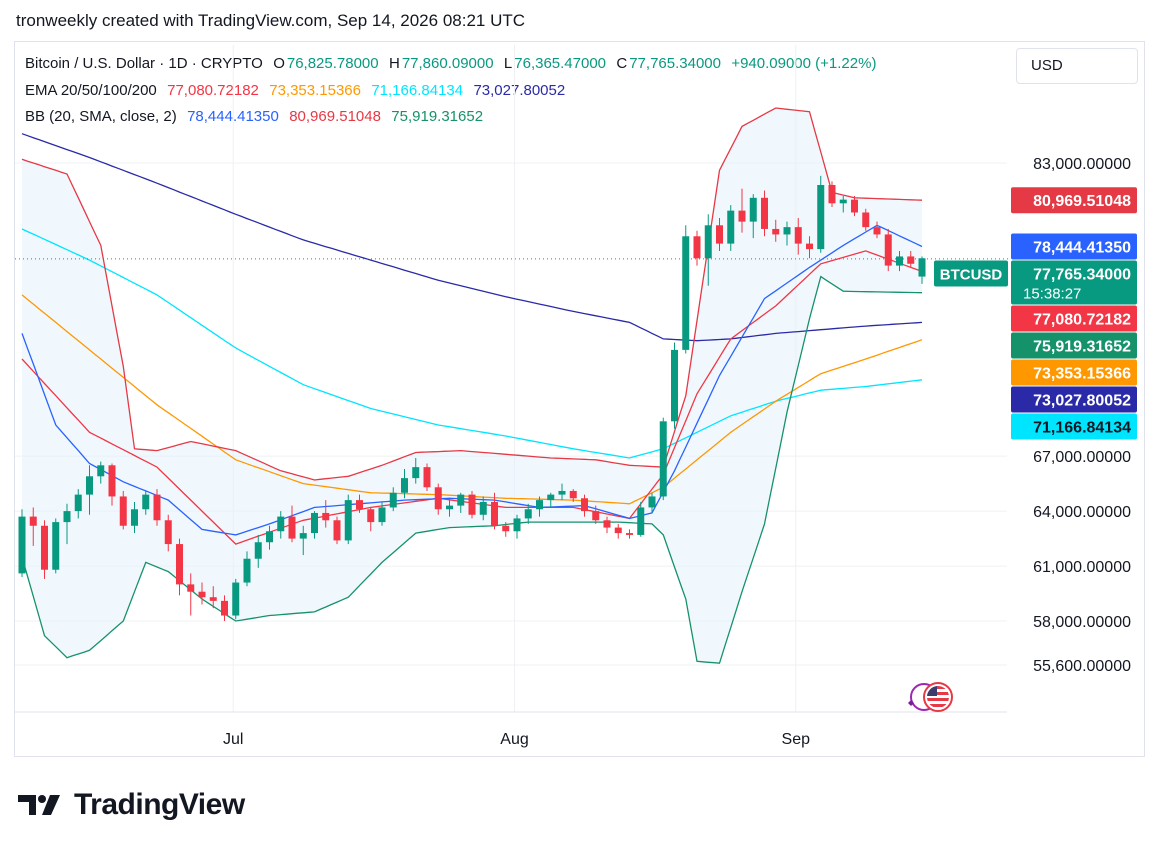 Image resolution: width=1160 pixels, height=848 pixels. I want to click on price-label-text: 73,027.80052, so click(1082, 400).